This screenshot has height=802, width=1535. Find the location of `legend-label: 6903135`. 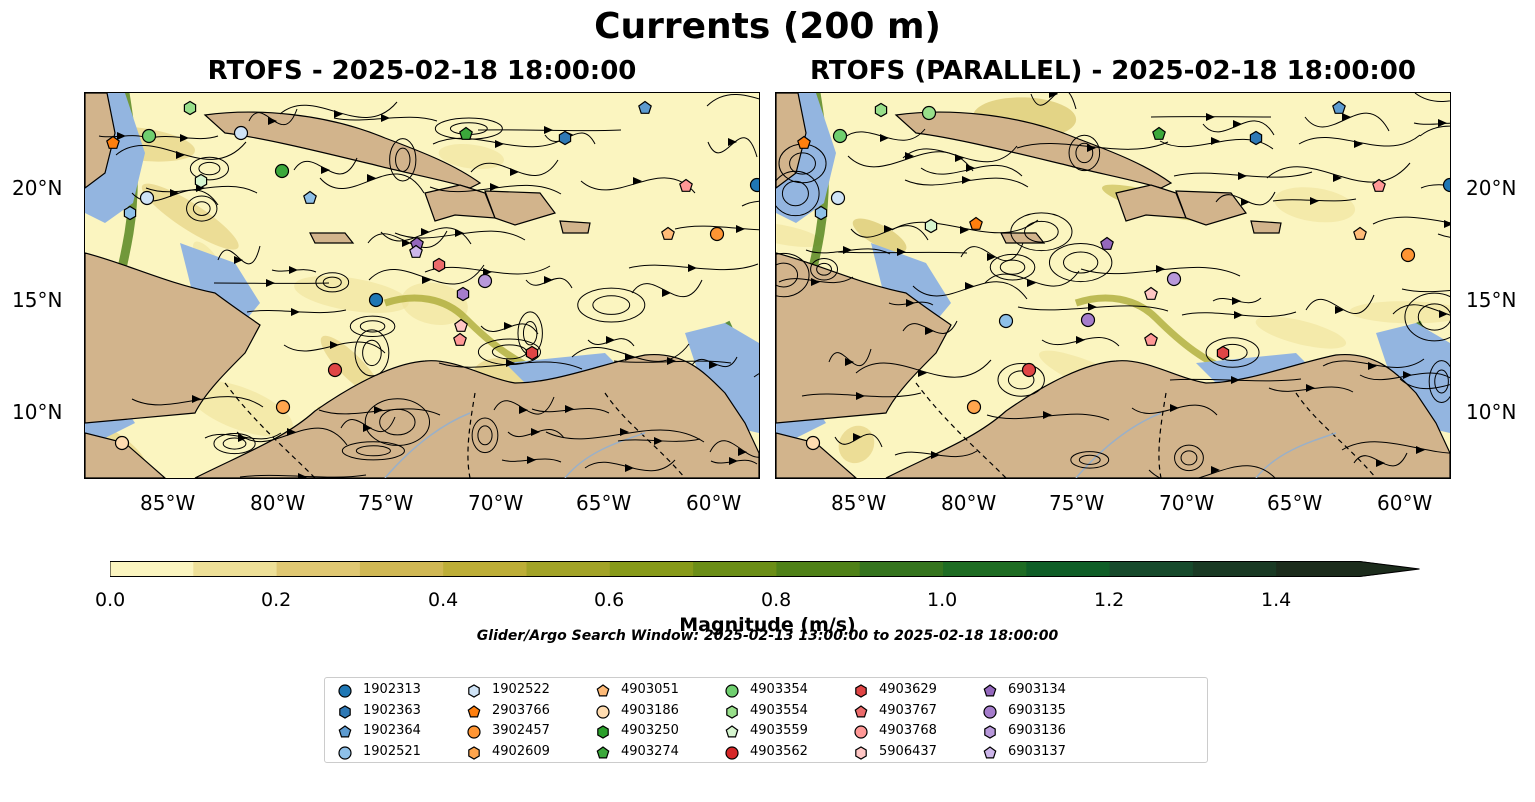

legend-label: 6903135 is located at coordinates (1037, 710).